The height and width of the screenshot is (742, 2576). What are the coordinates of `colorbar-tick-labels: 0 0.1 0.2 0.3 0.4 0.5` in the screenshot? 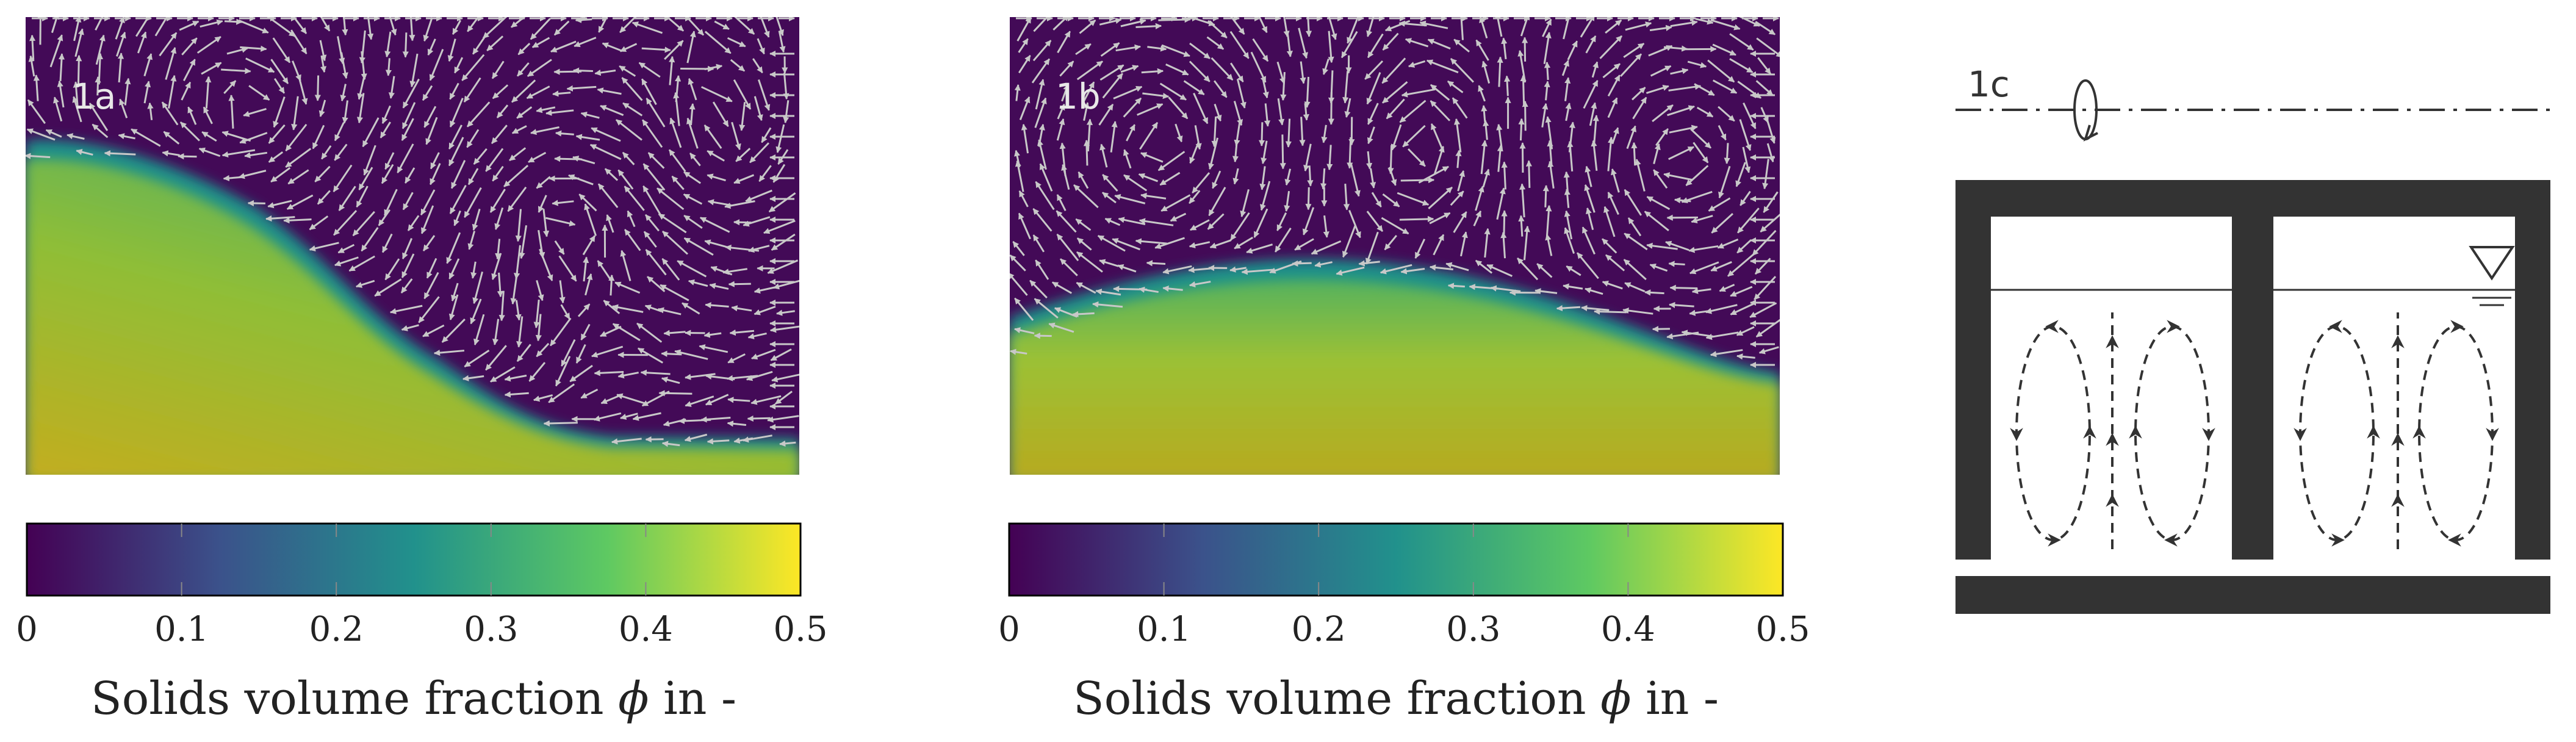 It's located at (421, 629).